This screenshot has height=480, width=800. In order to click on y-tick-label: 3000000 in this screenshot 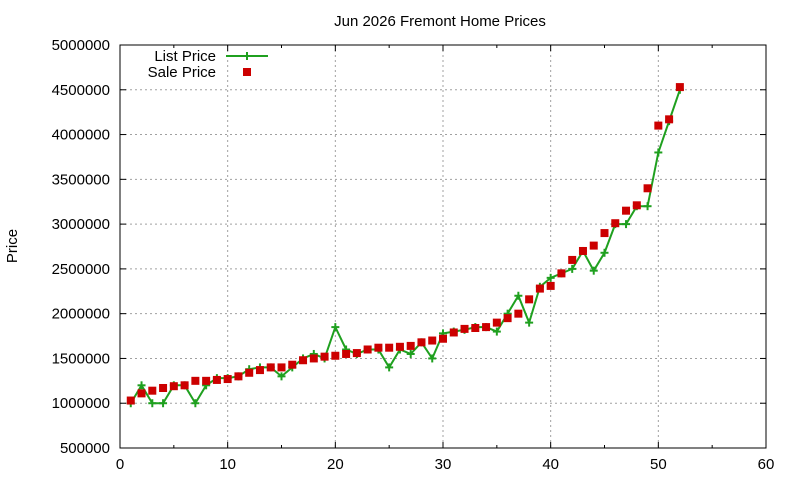, I will do `click(81, 224)`.